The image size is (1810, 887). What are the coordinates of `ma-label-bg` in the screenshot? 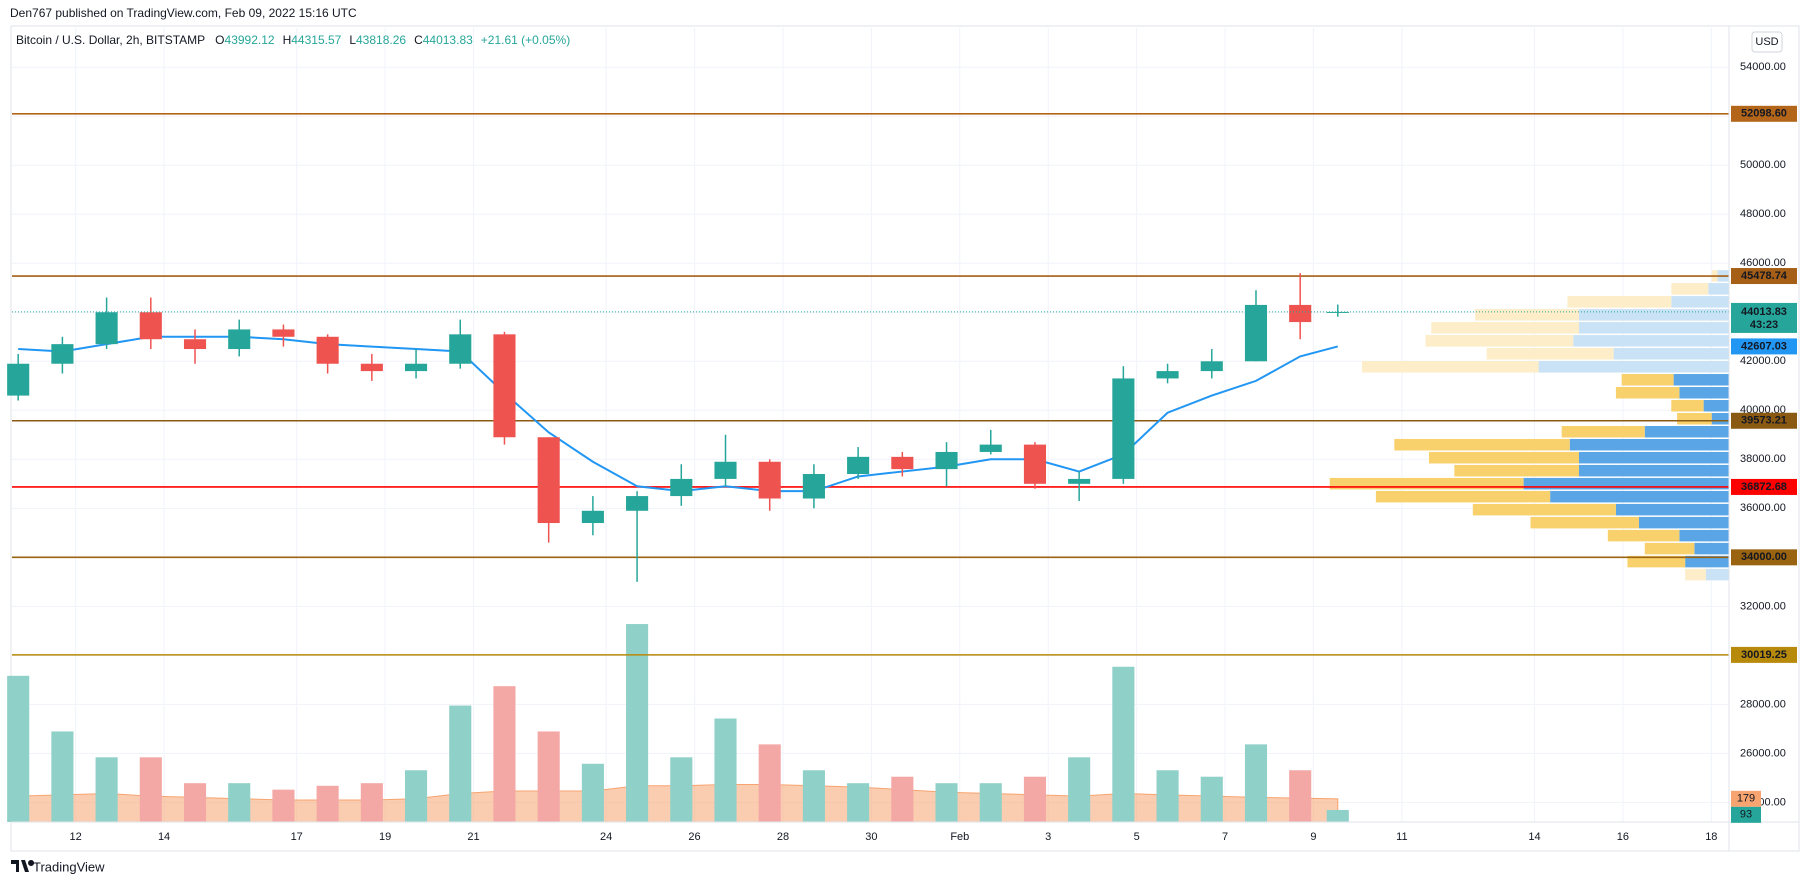 It's located at (1764, 346).